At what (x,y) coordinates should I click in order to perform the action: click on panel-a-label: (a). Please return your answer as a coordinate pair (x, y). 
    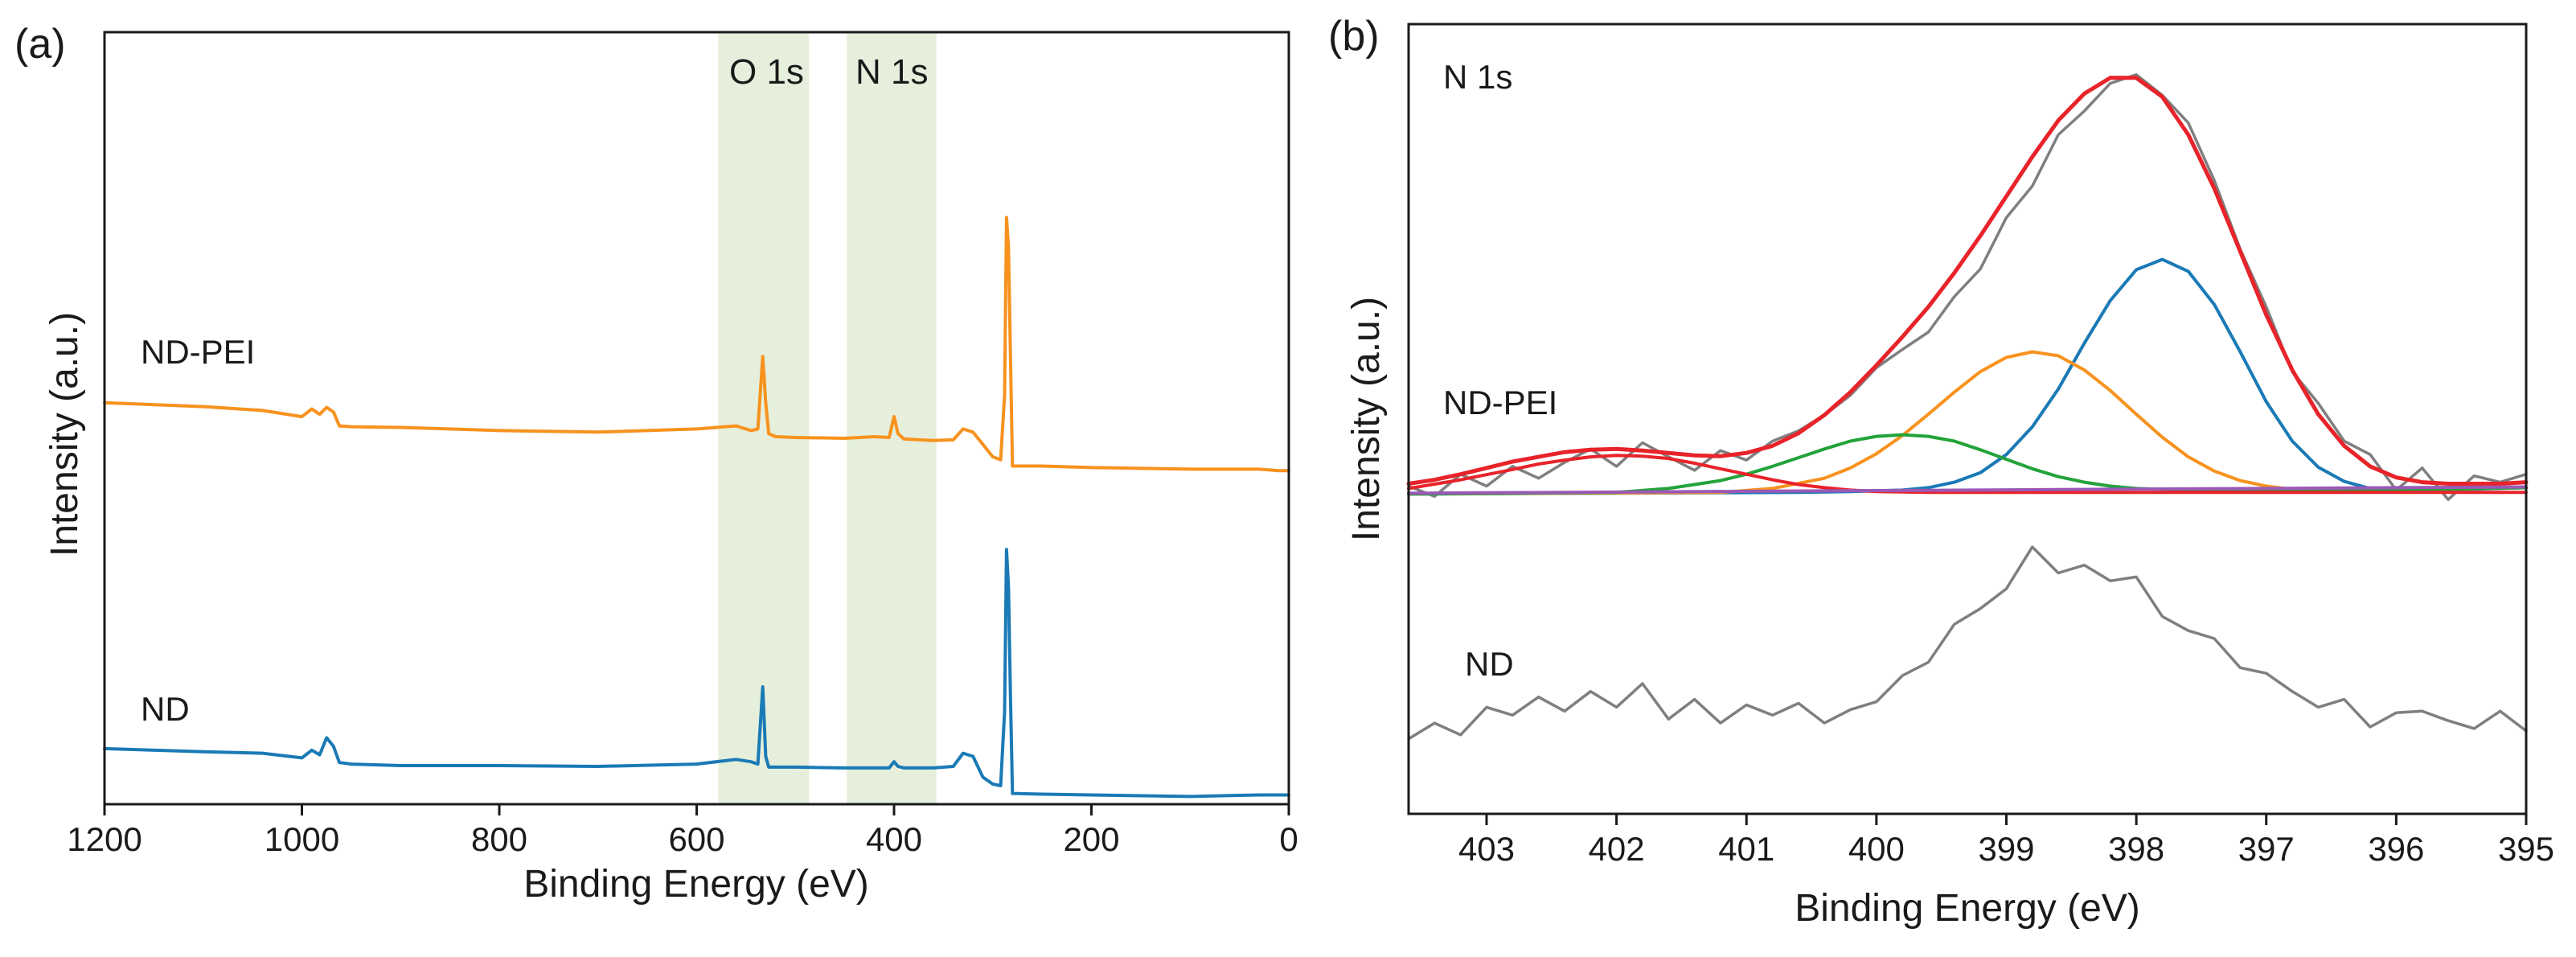
    Looking at the image, I should click on (40, 44).